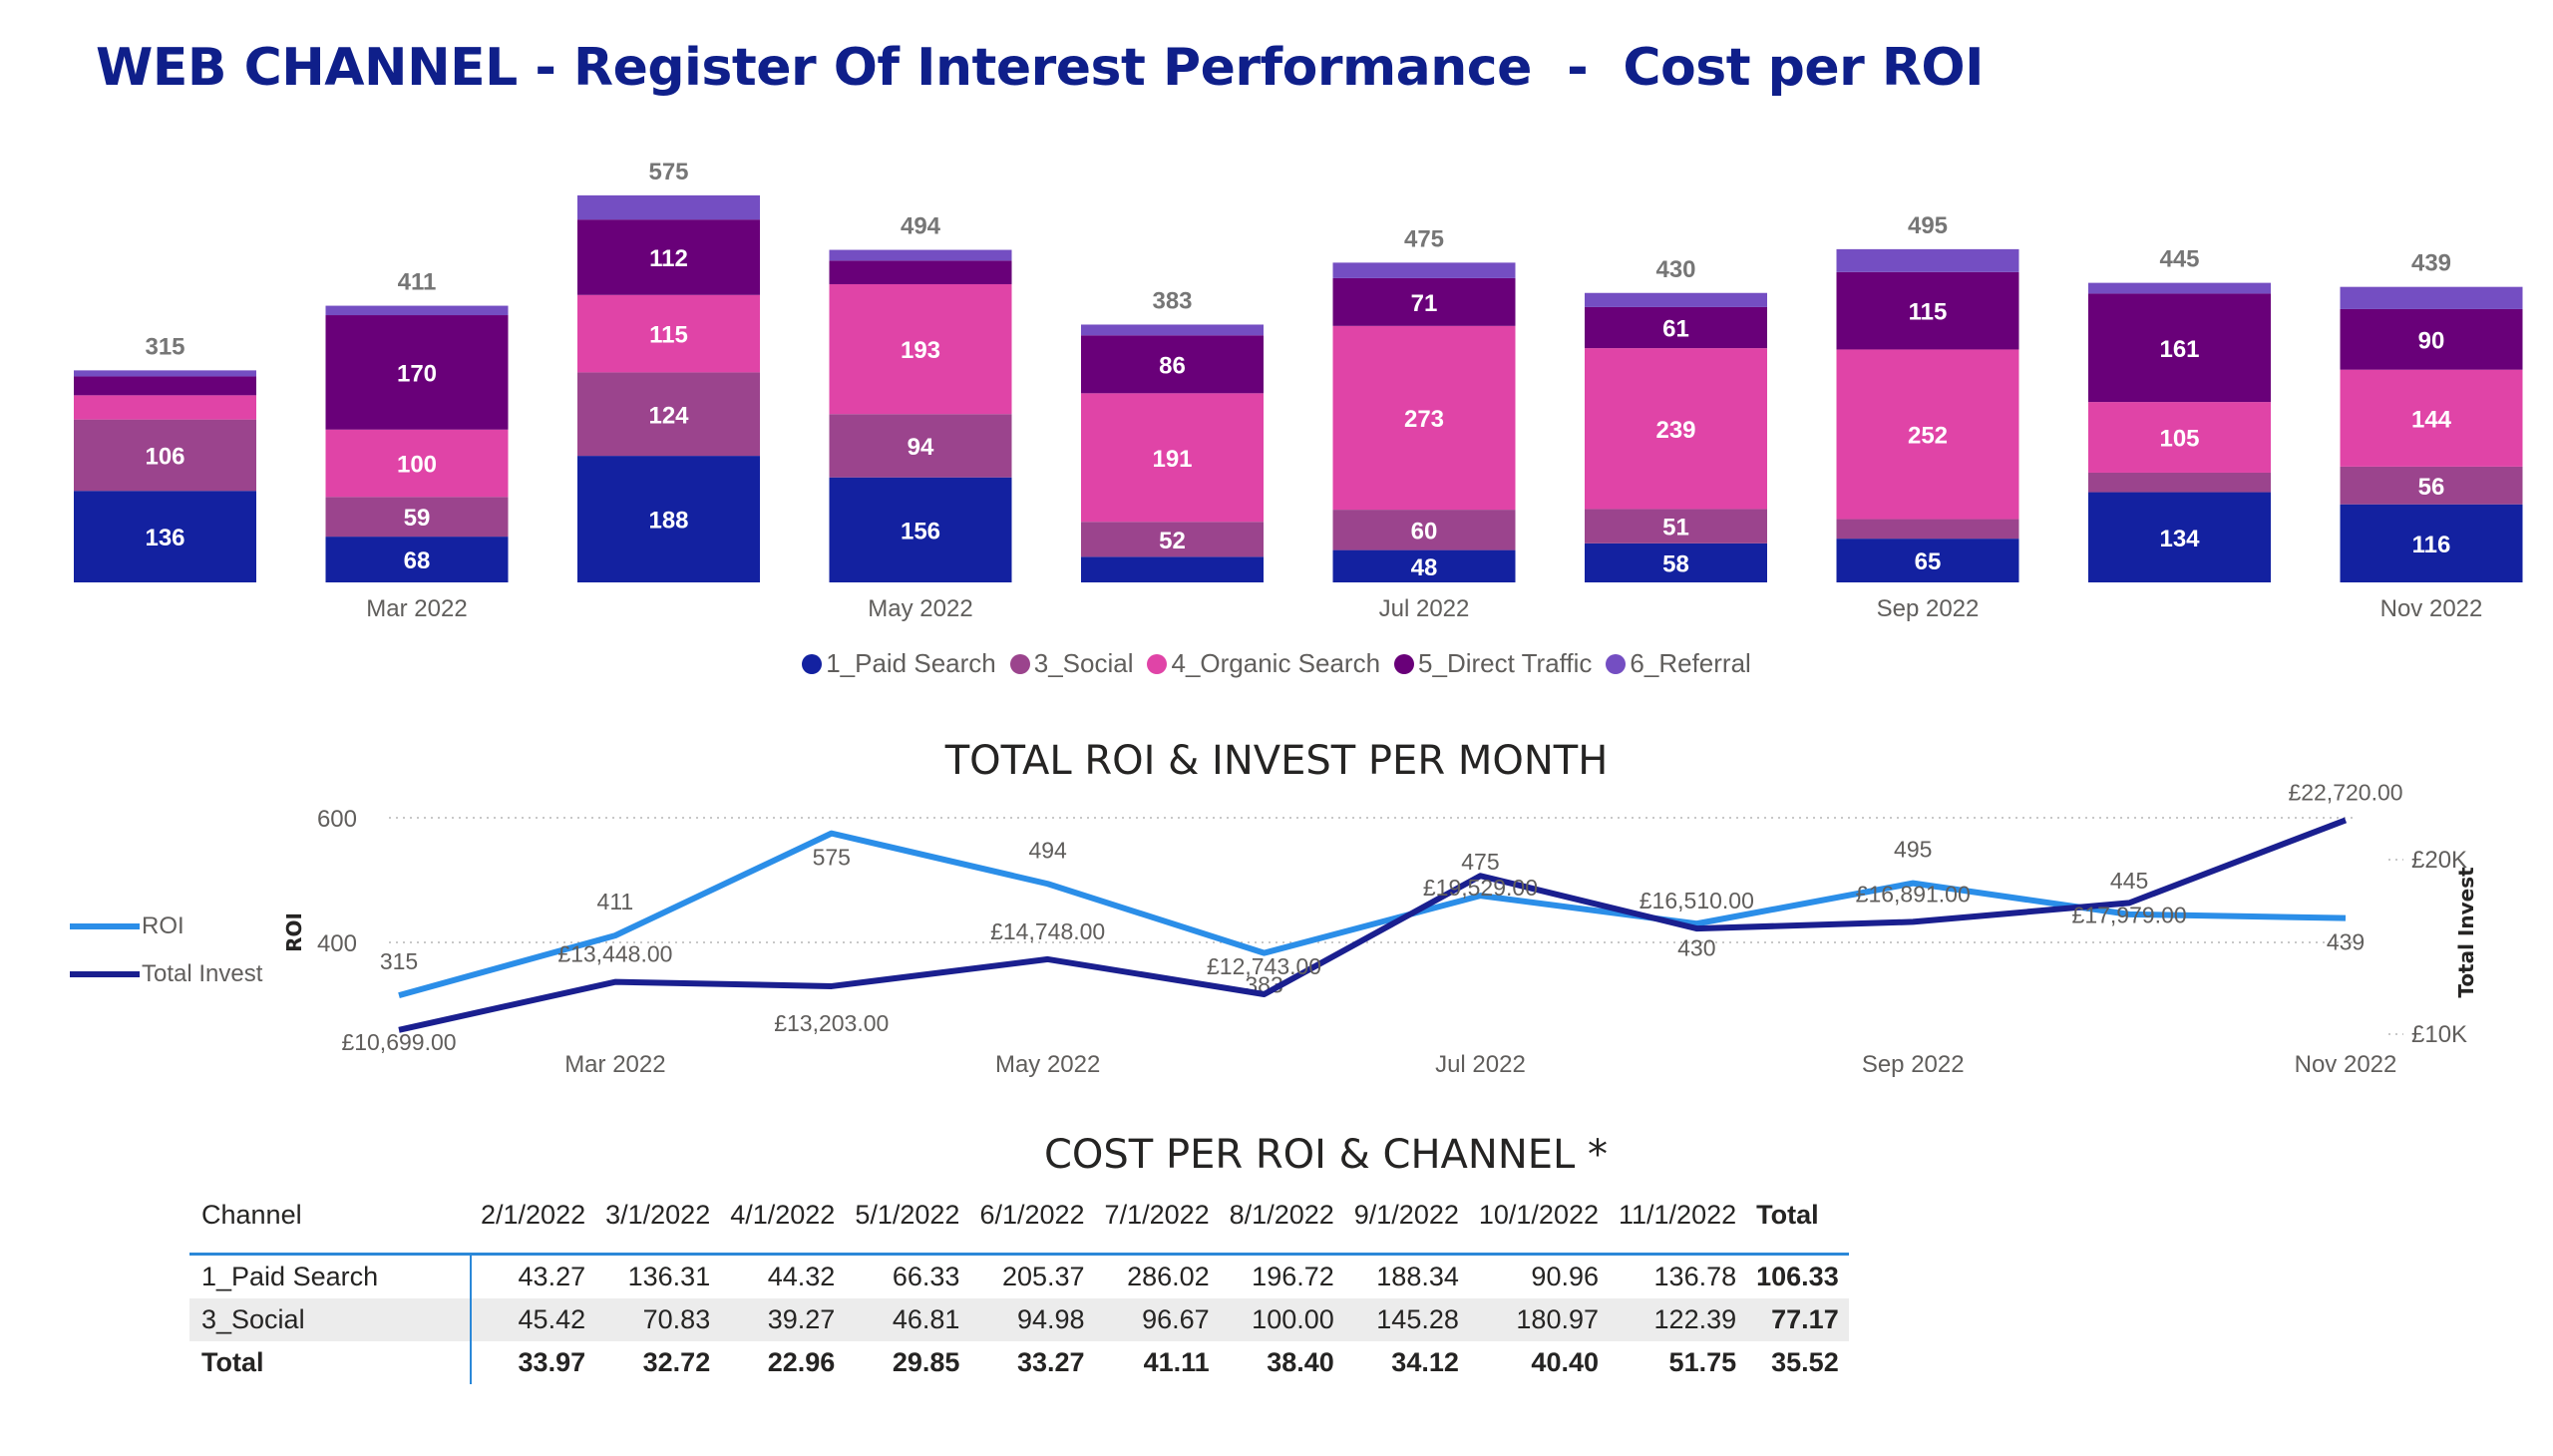 The height and width of the screenshot is (1456, 2553). I want to click on bar-group: 134 105 161 445, so click(2179, 414).